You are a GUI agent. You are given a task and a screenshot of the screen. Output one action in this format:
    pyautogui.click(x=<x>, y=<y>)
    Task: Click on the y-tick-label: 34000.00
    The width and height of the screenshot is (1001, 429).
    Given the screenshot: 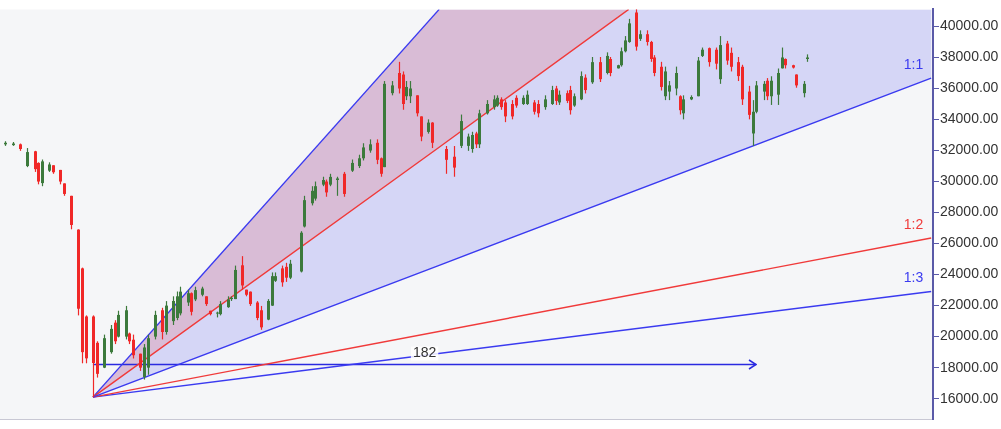 What is the action you would take?
    pyautogui.click(x=969, y=118)
    